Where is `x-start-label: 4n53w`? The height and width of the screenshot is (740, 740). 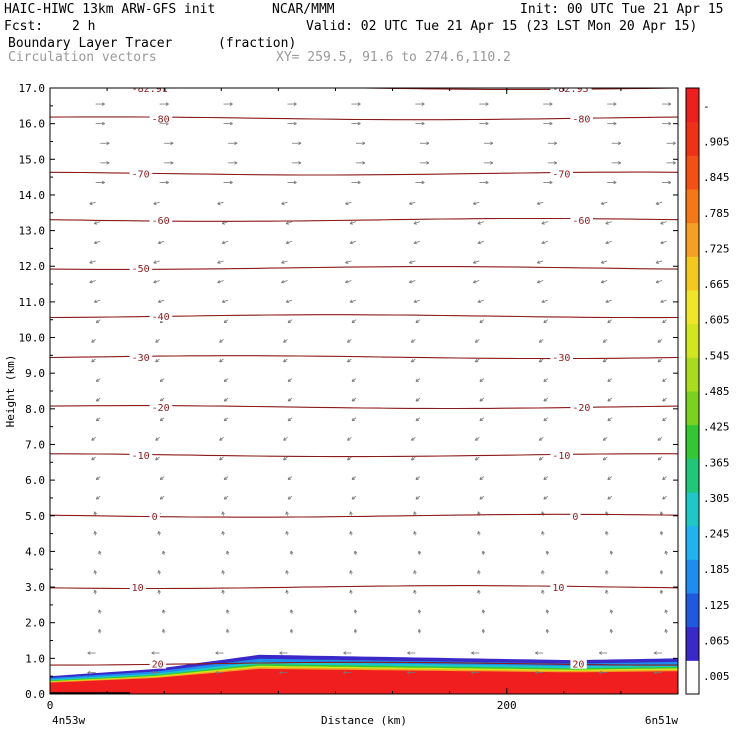
x-start-label: 4n53w is located at coordinates (68, 720).